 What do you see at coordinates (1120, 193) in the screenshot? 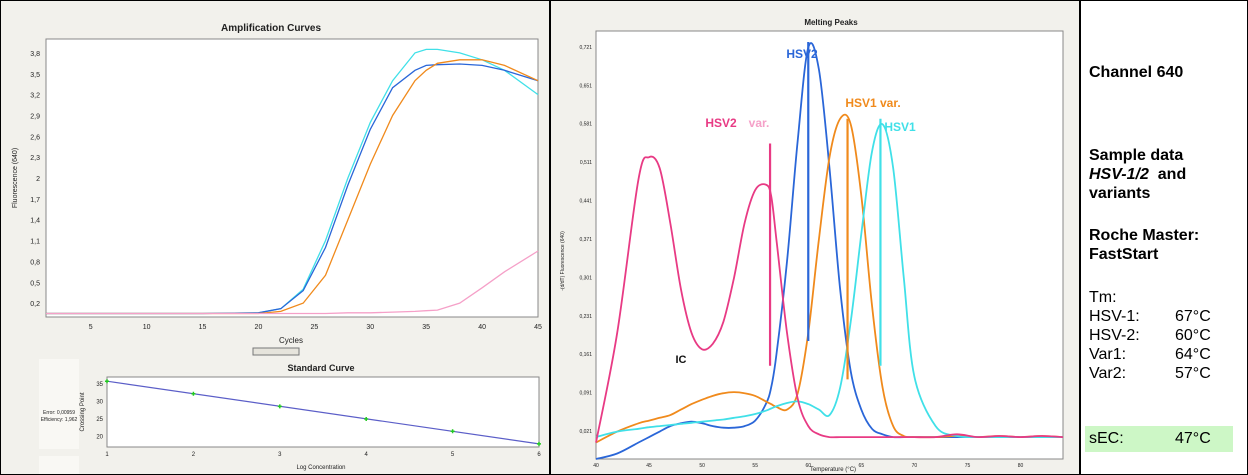
I see `sample-line-3: variants` at bounding box center [1120, 193].